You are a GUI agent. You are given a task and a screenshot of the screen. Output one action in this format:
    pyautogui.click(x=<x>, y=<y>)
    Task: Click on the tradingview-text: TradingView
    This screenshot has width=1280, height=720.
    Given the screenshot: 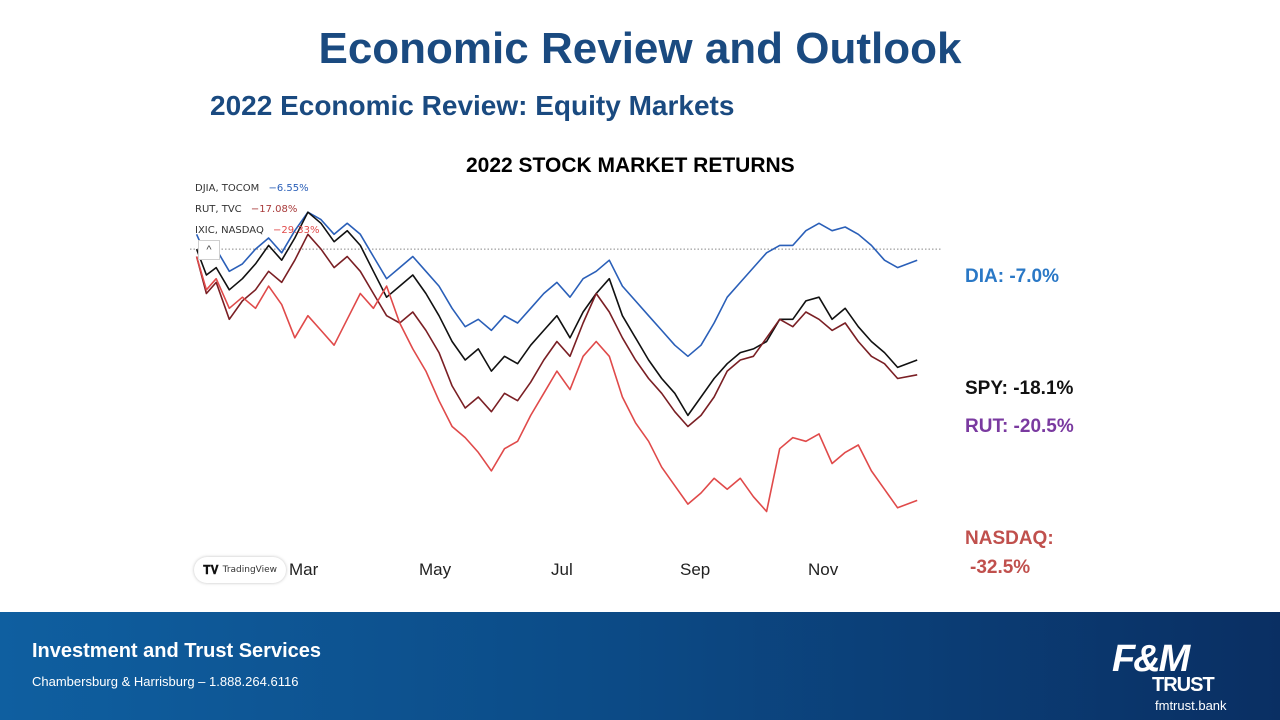 What is the action you would take?
    pyautogui.click(x=250, y=570)
    